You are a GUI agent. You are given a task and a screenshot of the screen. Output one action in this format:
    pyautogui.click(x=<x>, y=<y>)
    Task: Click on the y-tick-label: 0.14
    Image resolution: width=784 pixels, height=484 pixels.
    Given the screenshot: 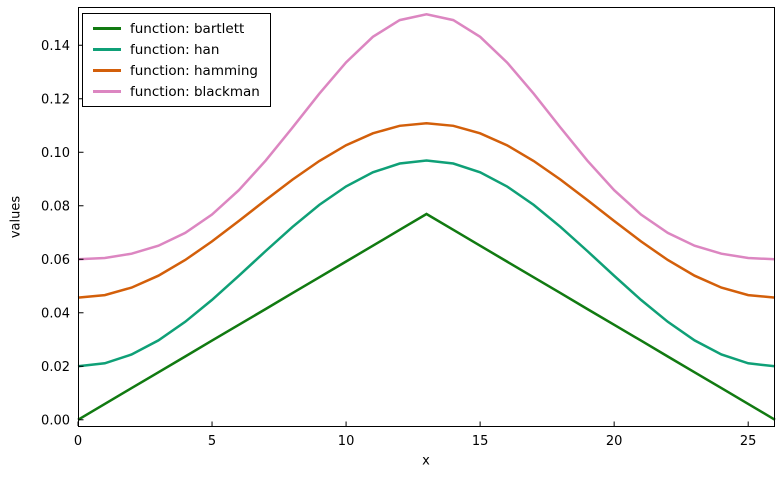 What is the action you would take?
    pyautogui.click(x=55, y=46)
    